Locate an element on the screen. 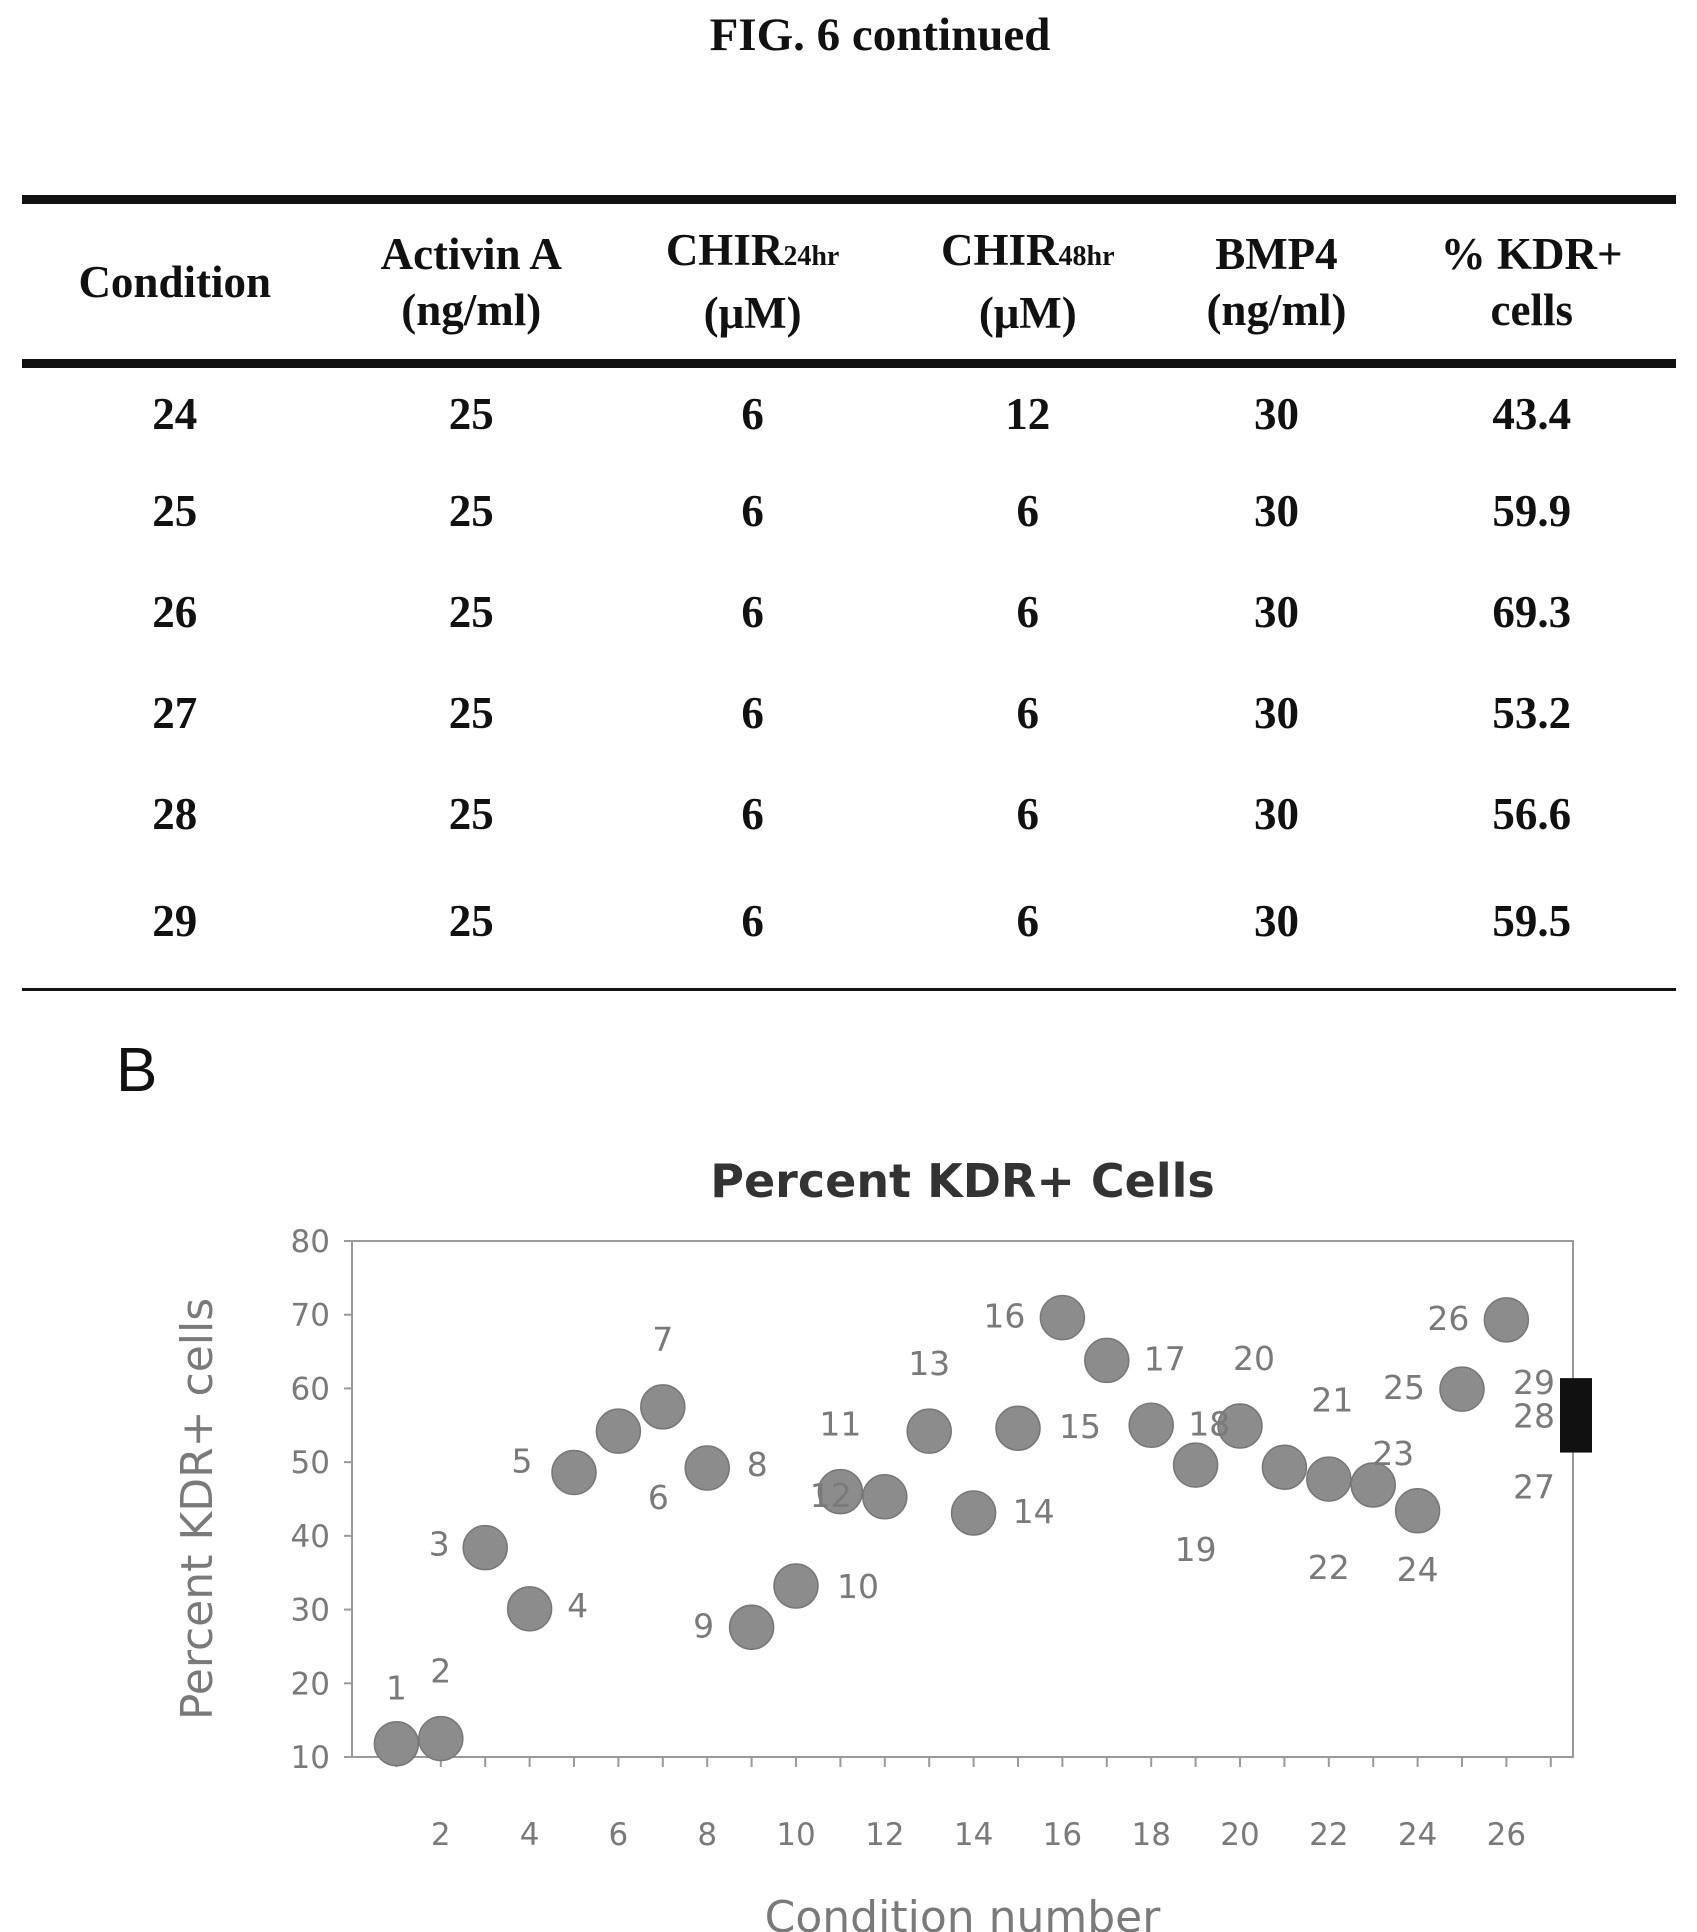 The width and height of the screenshot is (1697, 1932). point-label: 23 is located at coordinates (1393, 1453).